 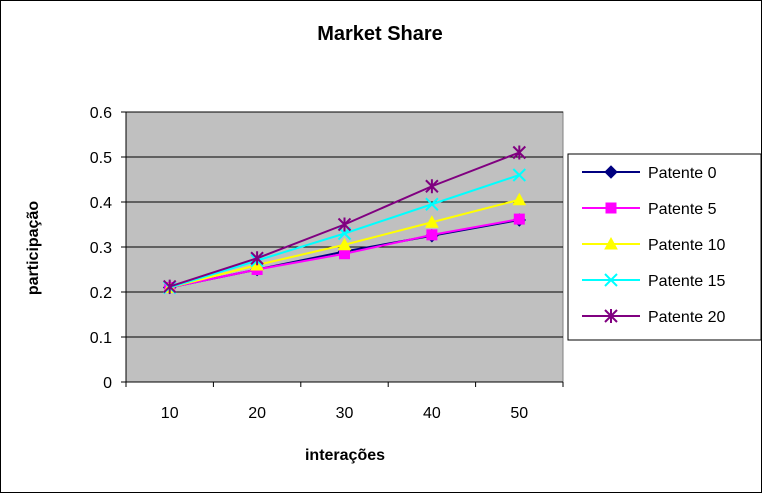 What do you see at coordinates (101, 338) in the screenshot?
I see `y-tick-label: 0.1` at bounding box center [101, 338].